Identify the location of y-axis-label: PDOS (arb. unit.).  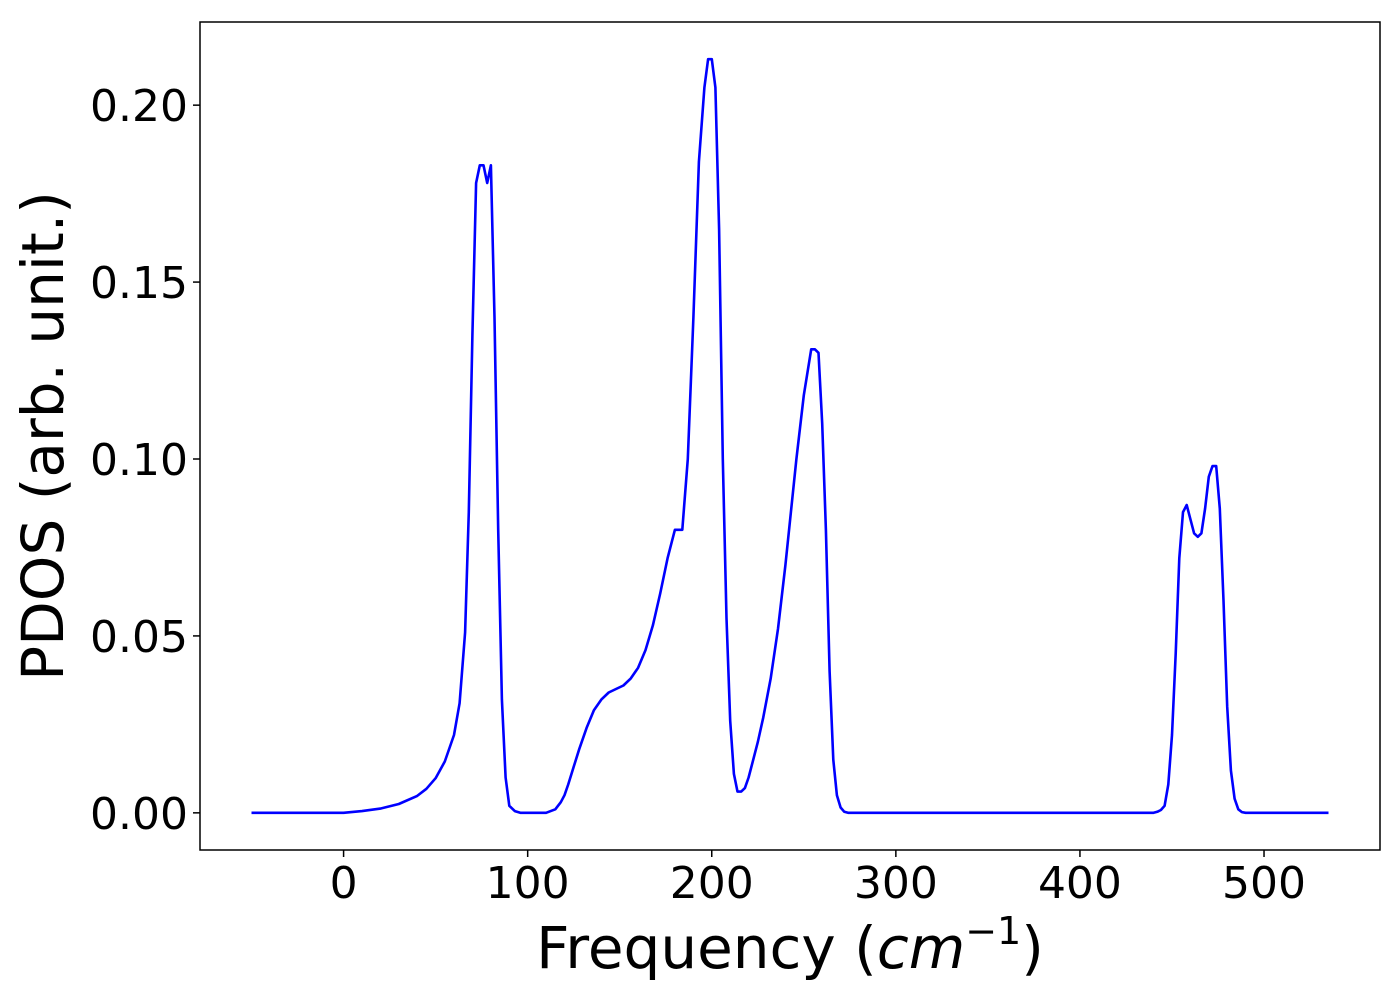
(43, 436).